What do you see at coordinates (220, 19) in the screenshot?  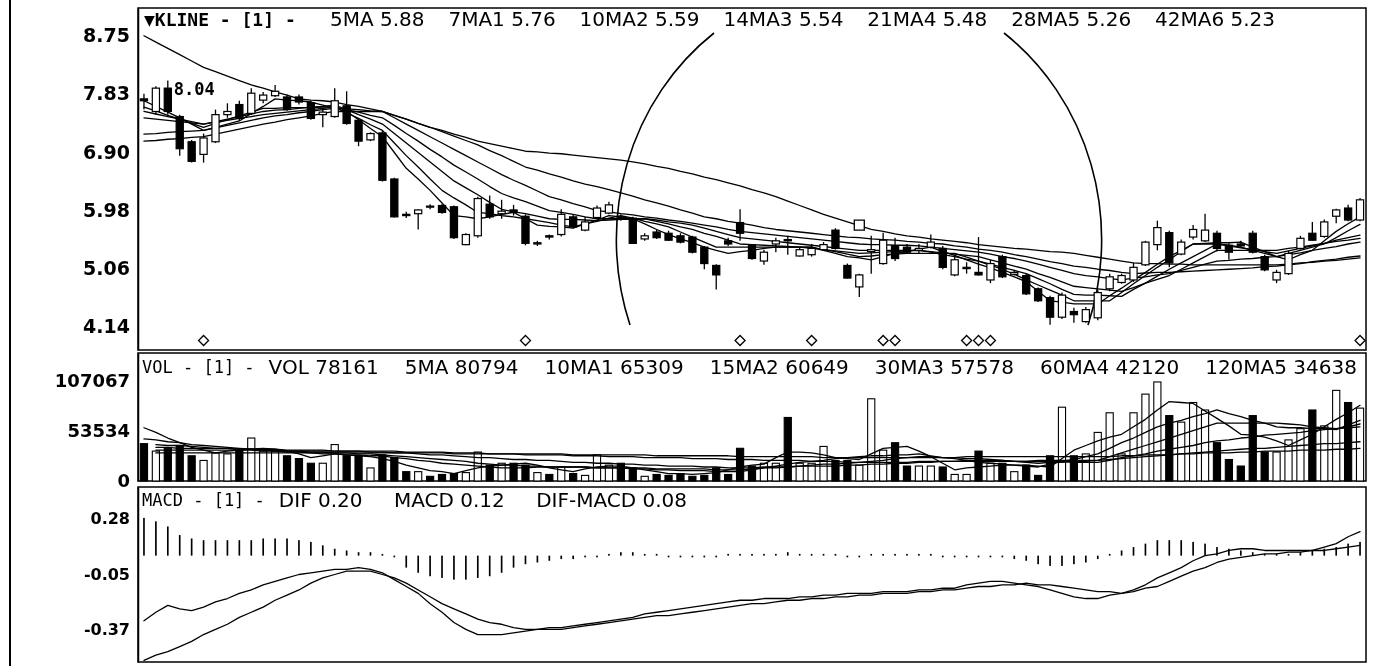 I see `chart-title: ▼KLINE - [1] -` at bounding box center [220, 19].